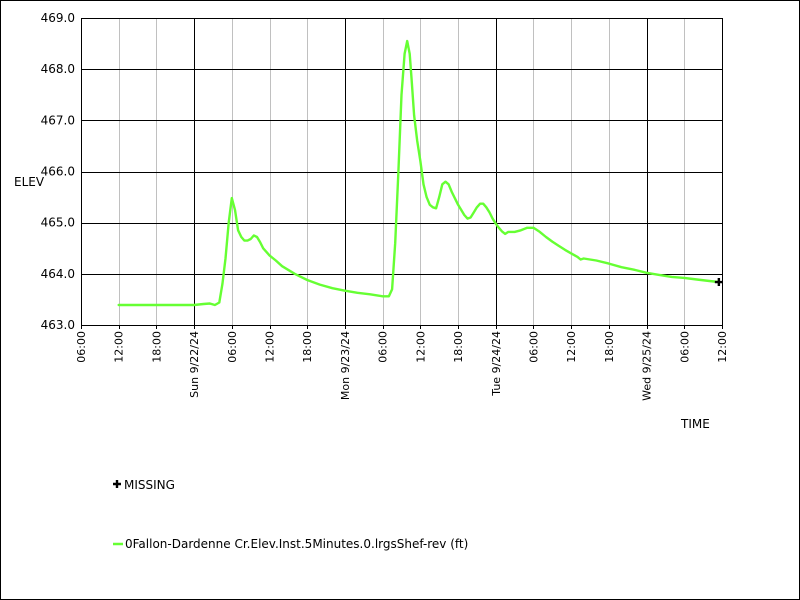 The image size is (800, 600). I want to click on legend-missing: MISSING, so click(144, 485).